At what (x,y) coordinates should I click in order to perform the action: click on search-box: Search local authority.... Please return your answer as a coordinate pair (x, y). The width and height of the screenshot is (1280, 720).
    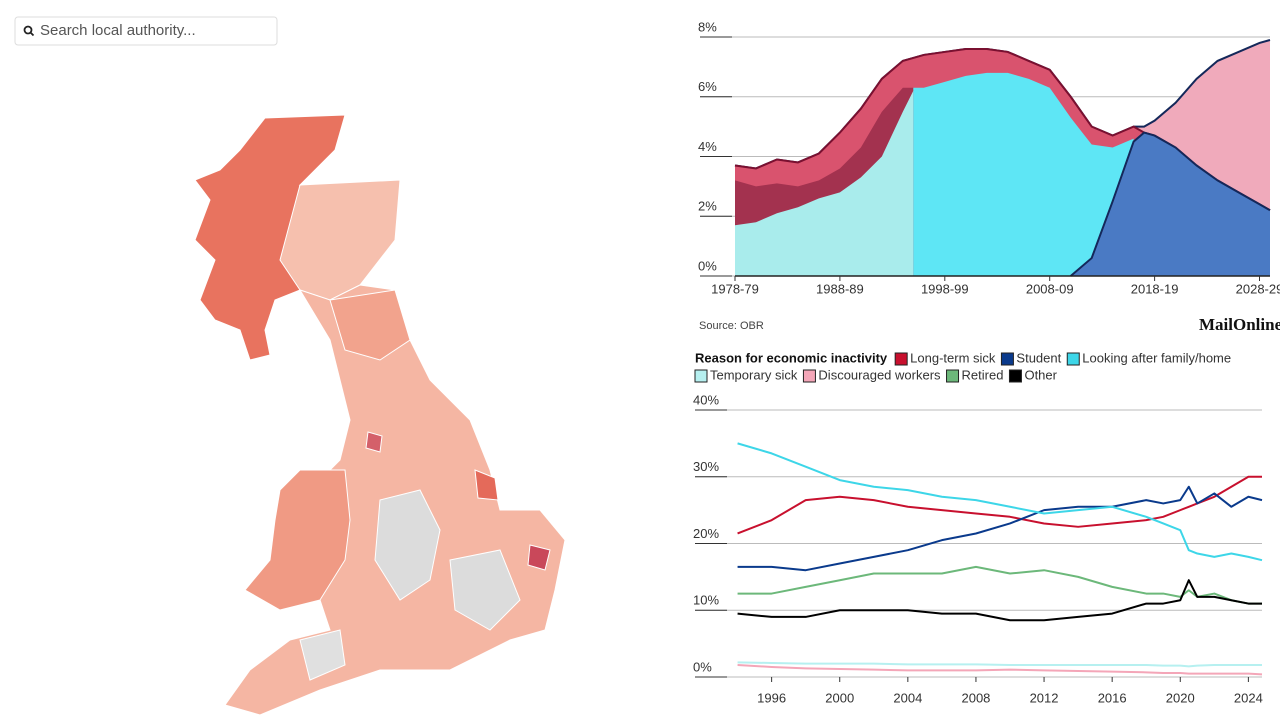
    Looking at the image, I should click on (146, 31).